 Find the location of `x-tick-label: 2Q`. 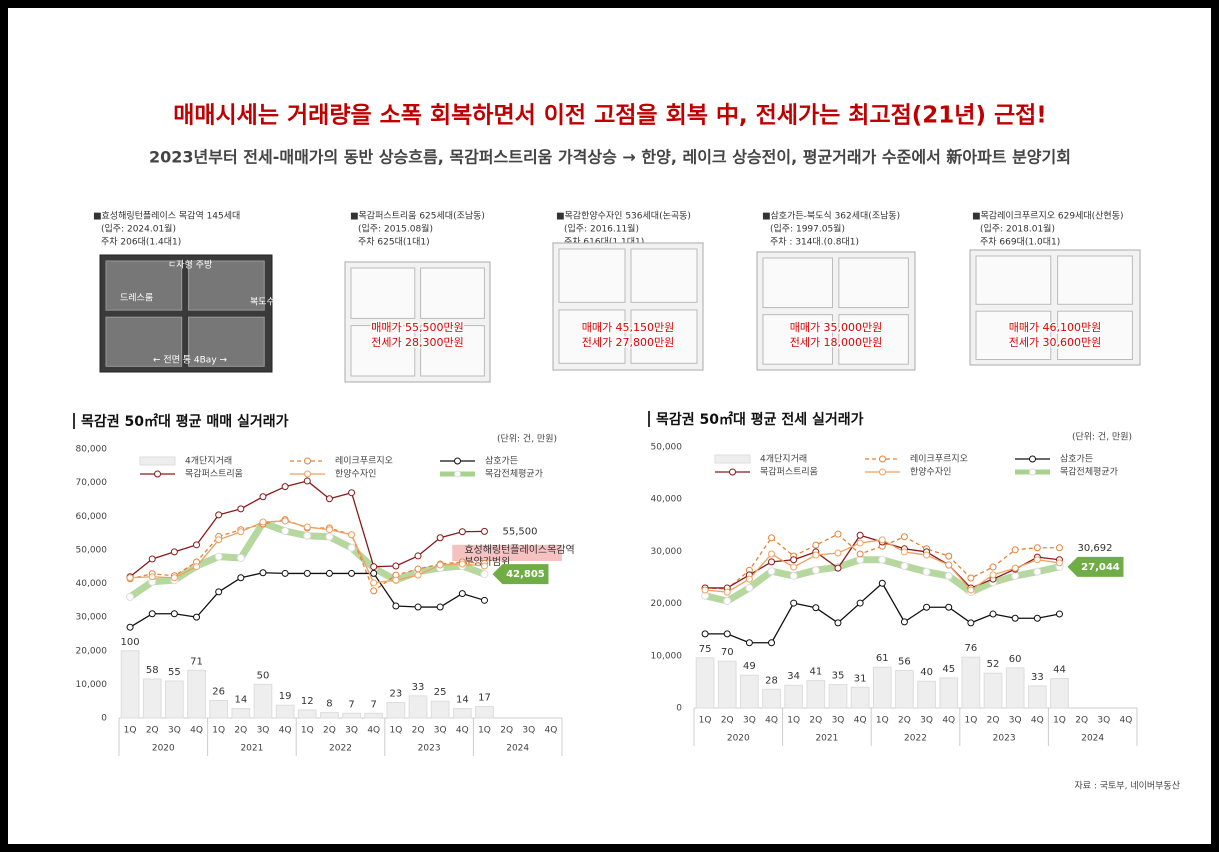

x-tick-label: 2Q is located at coordinates (815, 721).